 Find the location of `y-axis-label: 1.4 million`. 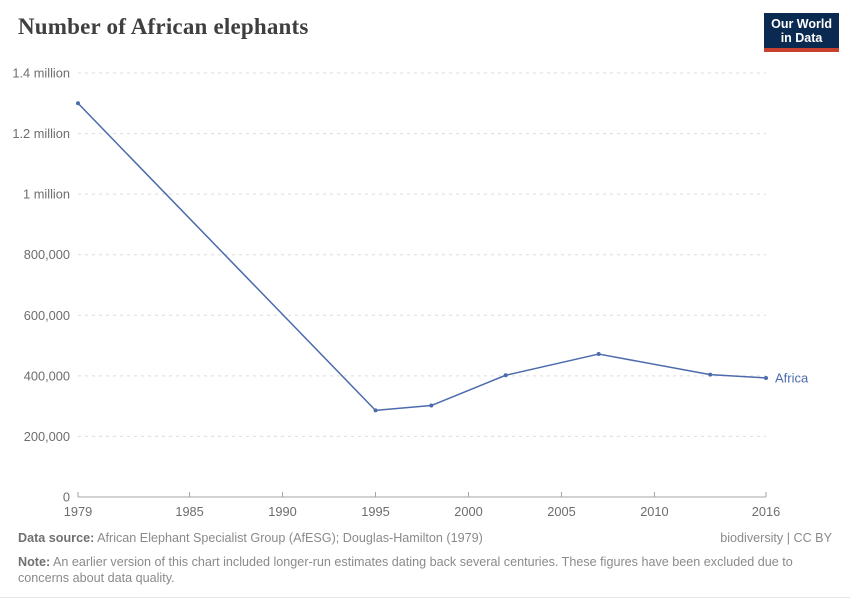

y-axis-label: 1.4 million is located at coordinates (41, 73).